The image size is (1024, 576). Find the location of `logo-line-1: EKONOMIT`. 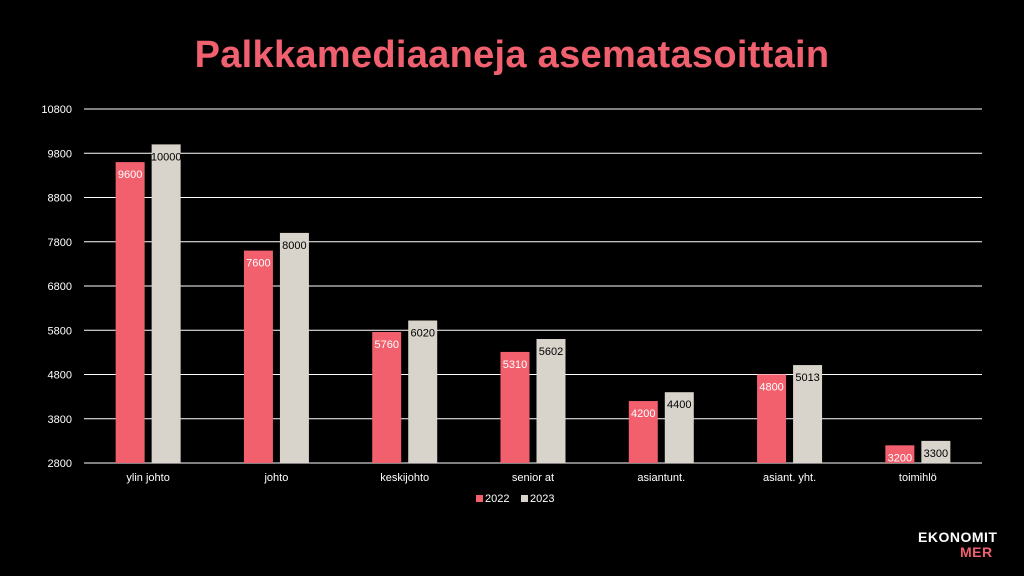

logo-line-1: EKONOMIT is located at coordinates (958, 537).